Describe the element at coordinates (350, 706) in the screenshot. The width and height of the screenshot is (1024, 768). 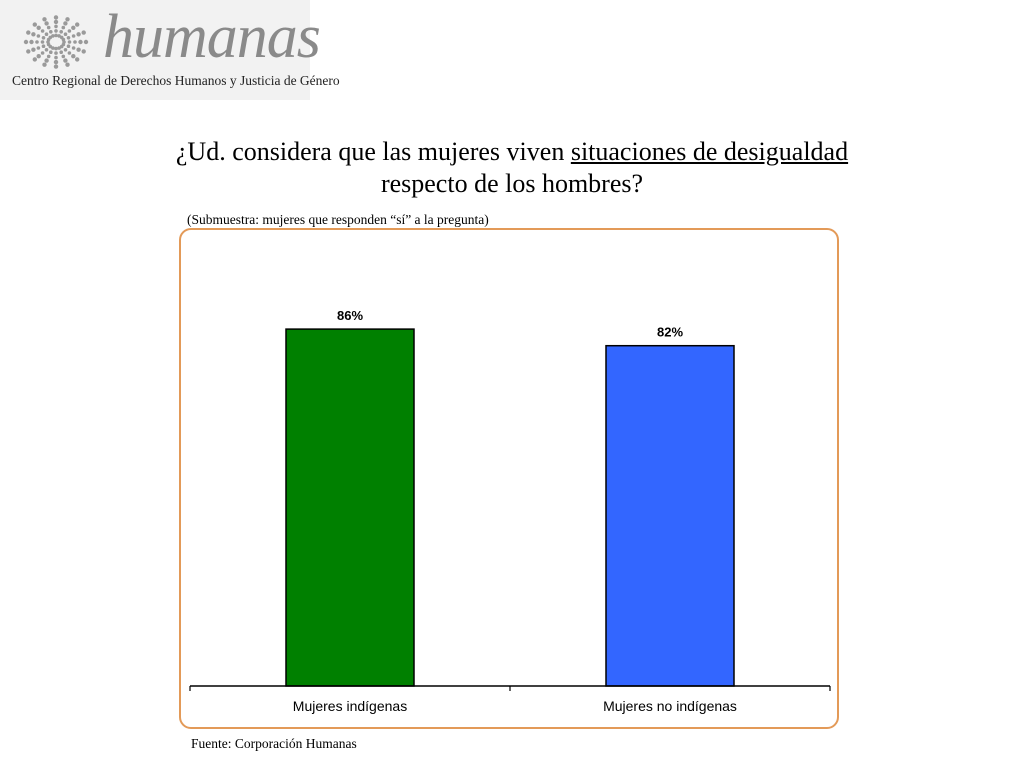
I see `category-label: Mujeres indígenas` at that location.